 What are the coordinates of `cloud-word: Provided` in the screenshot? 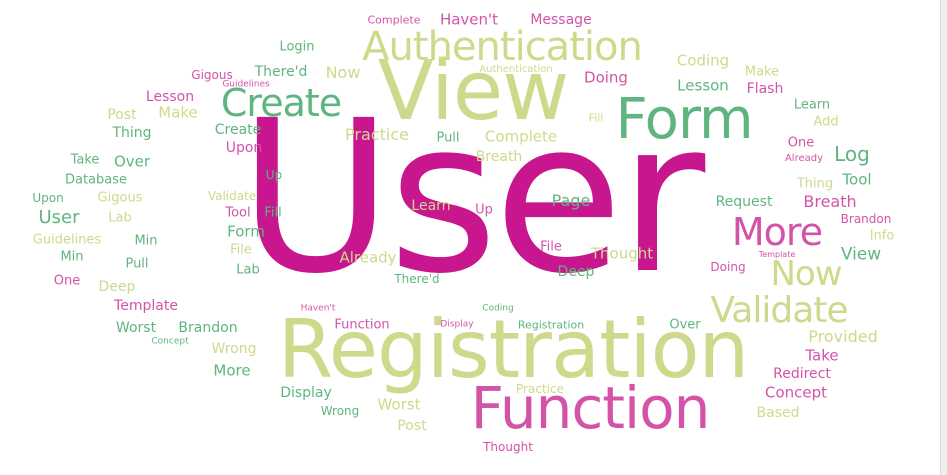 It's located at (843, 336).